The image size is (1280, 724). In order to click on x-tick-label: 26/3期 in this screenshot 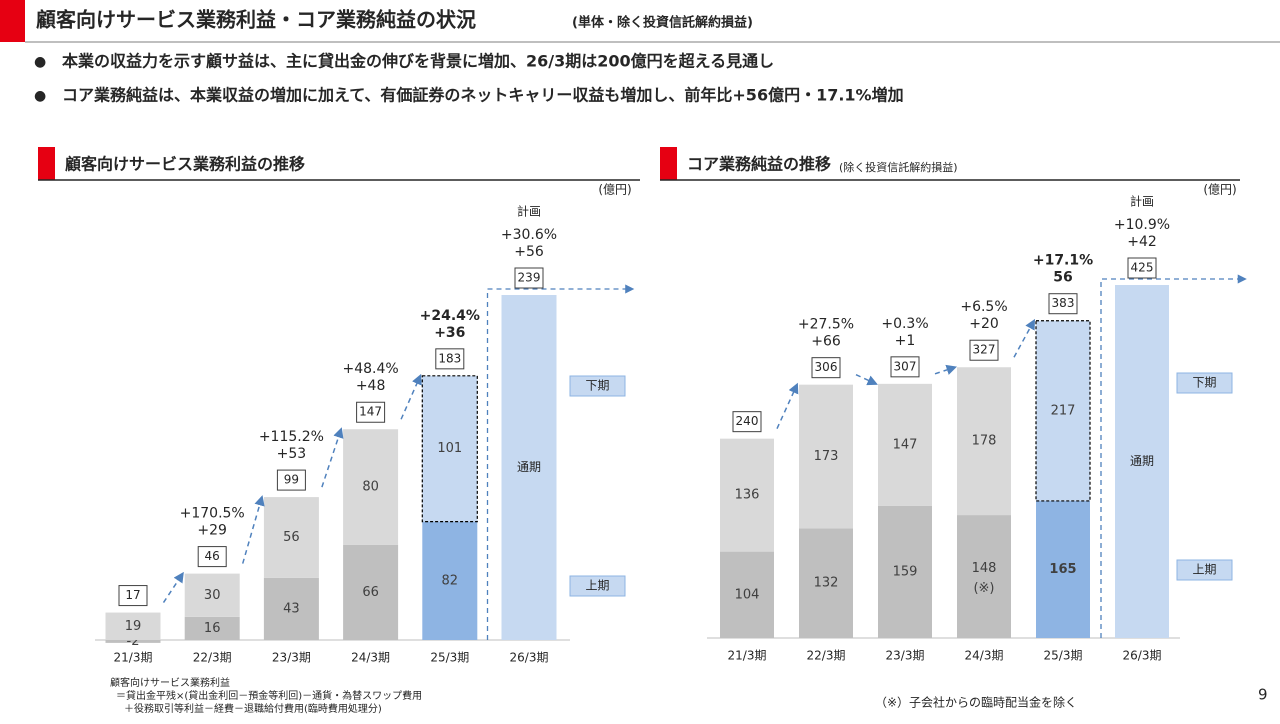, I will do `click(529, 658)`.